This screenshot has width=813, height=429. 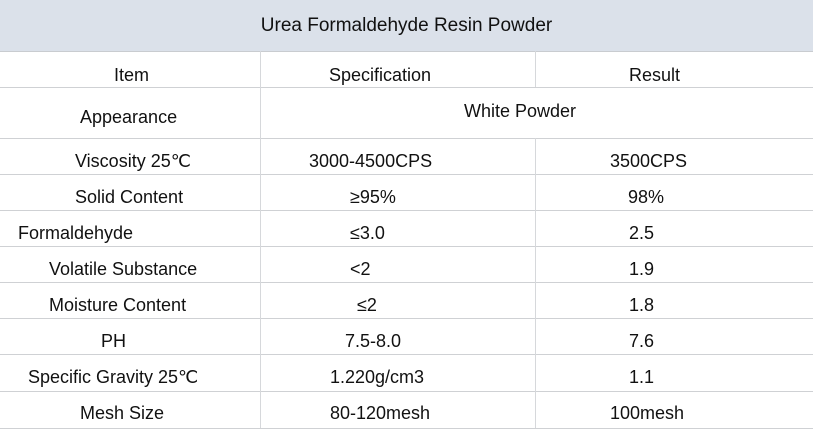 What do you see at coordinates (642, 269) in the screenshot?
I see `result-value: 1.9` at bounding box center [642, 269].